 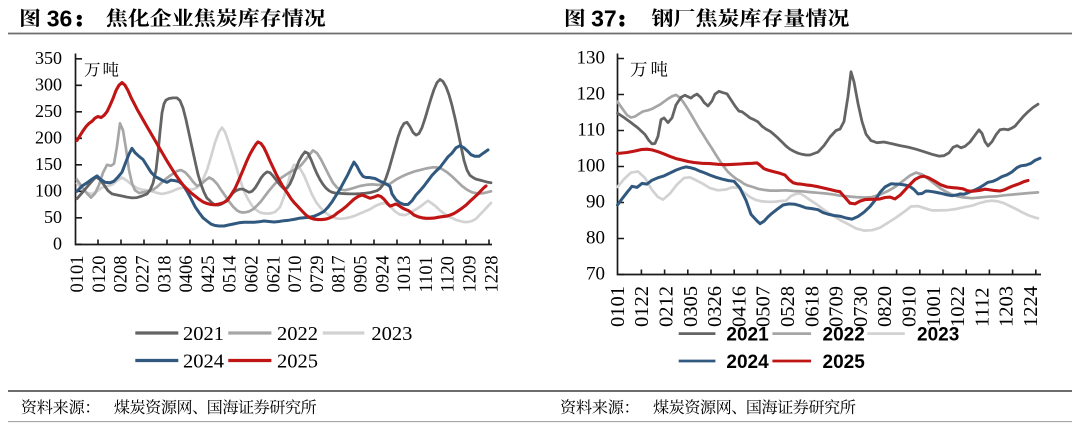 I want to click on svg-text: 120, so click(x=591, y=93).